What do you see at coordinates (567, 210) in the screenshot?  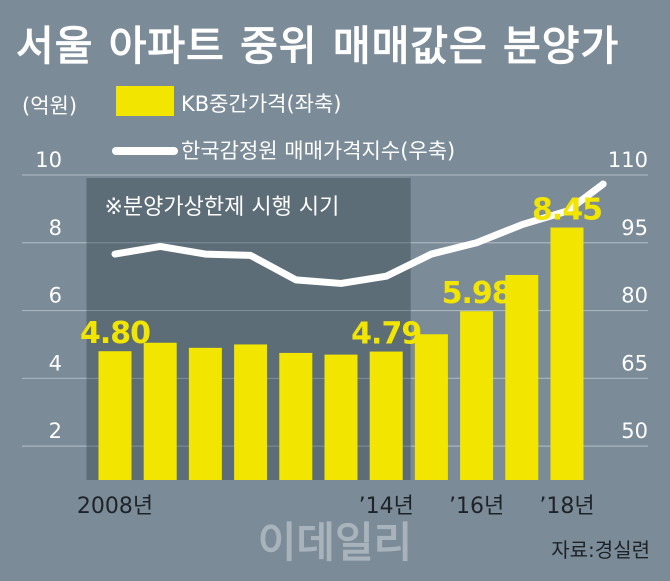 I see `data-label: 8.45` at bounding box center [567, 210].